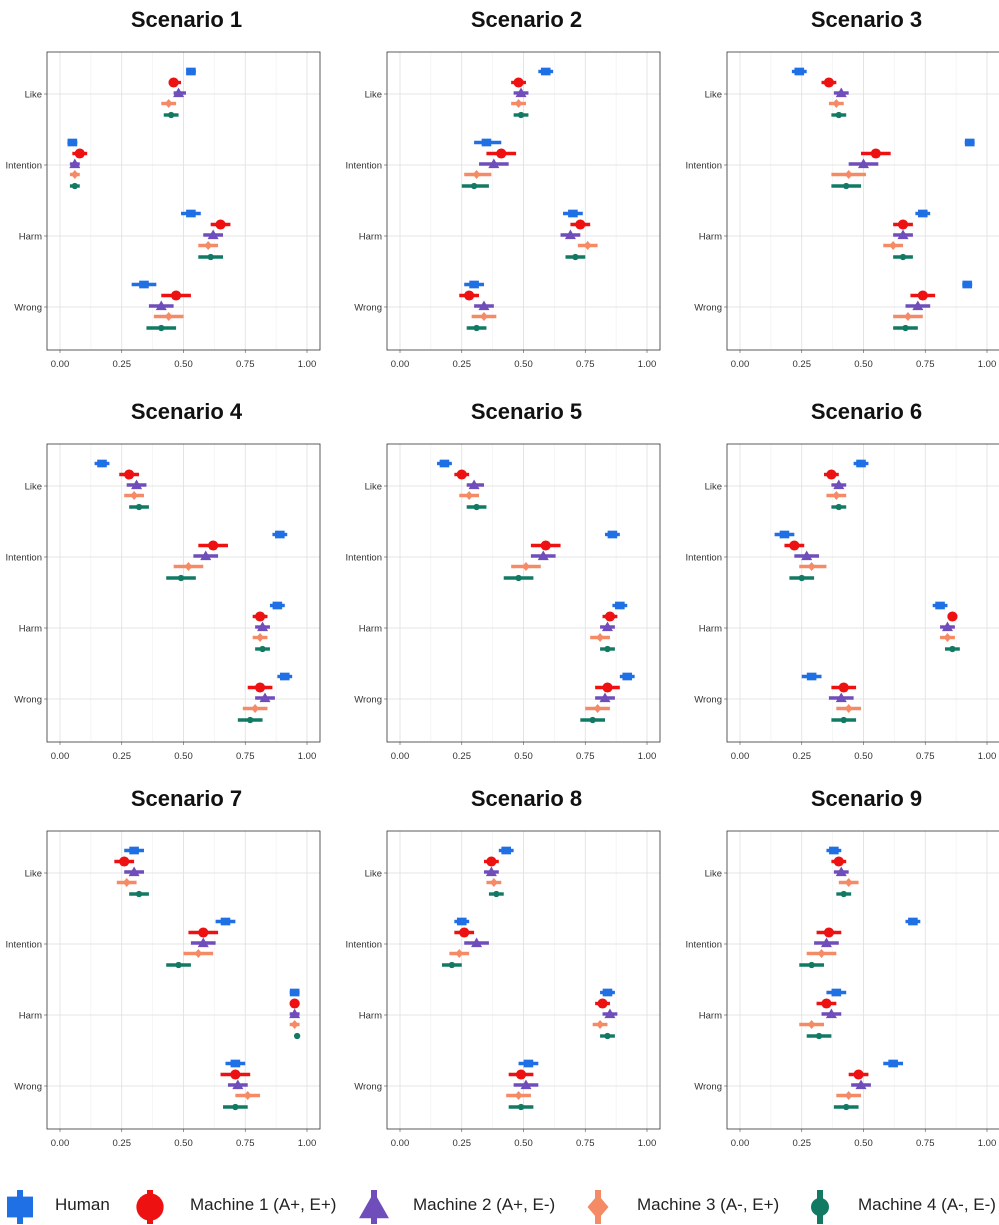 This screenshot has height=1225, width=999. I want to click on machine-2-a-e-like-point, so click(179, 92).